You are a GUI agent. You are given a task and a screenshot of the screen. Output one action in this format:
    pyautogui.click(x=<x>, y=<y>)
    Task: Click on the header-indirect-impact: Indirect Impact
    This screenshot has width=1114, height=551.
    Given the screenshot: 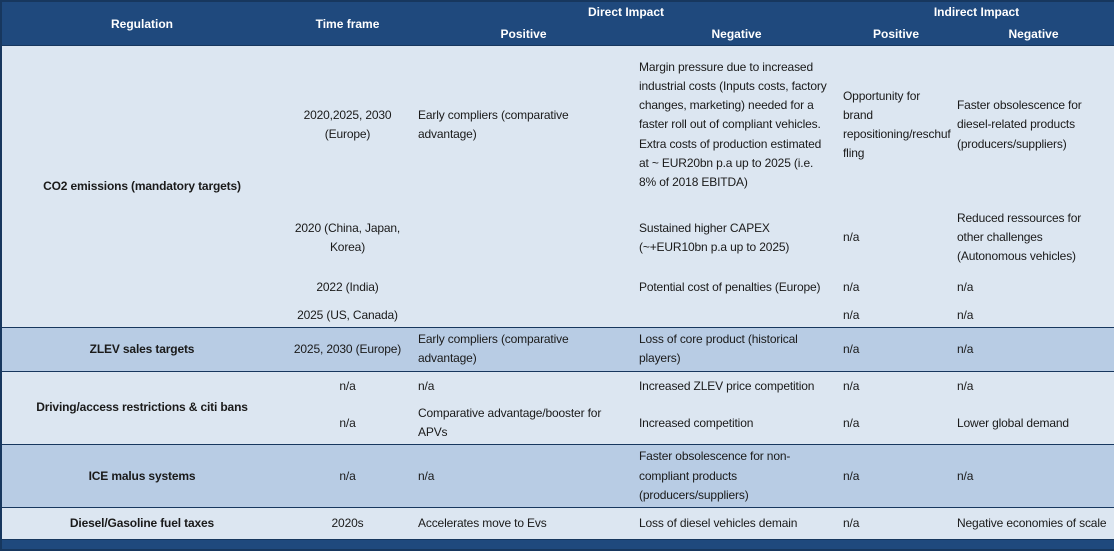 What is the action you would take?
    pyautogui.click(x=976, y=12)
    